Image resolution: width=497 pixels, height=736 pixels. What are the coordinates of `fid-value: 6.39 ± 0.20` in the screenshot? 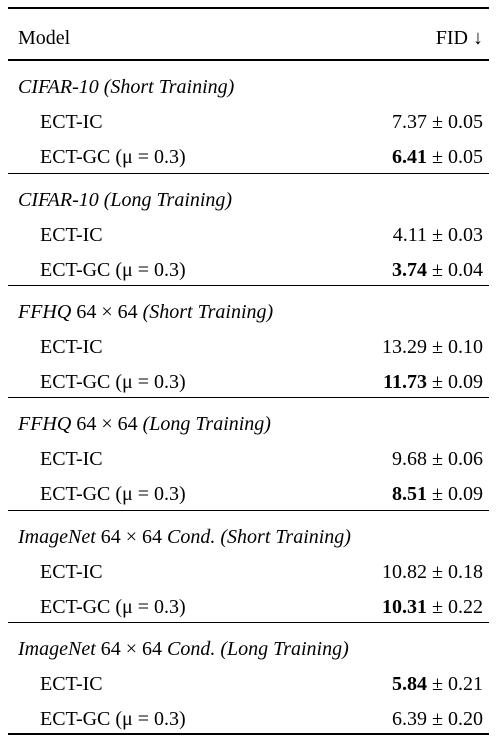 It's located at (437, 719).